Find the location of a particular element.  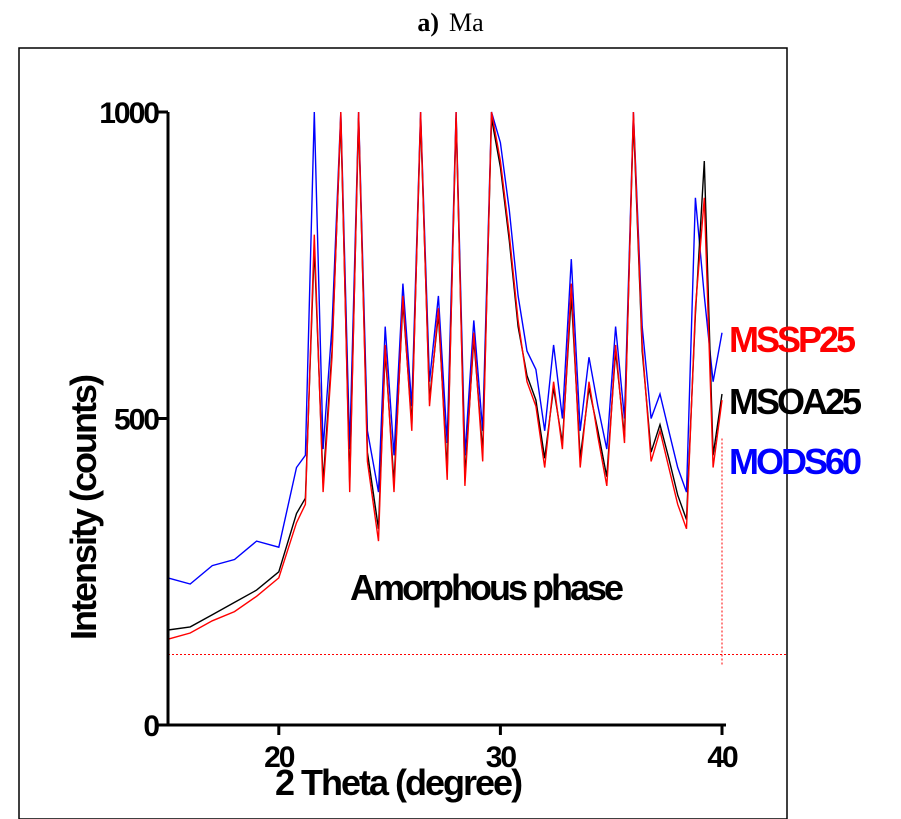

x-tick-label: 40 is located at coordinates (722, 757).